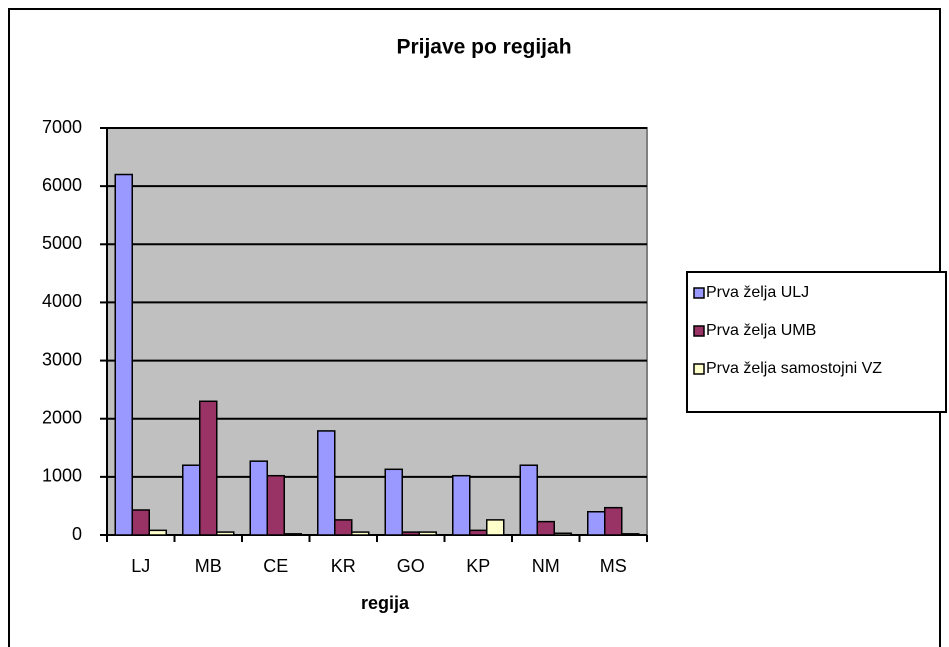 The width and height of the screenshot is (949, 647). Describe the element at coordinates (478, 566) in the screenshot. I see `x-tick-label: KP` at that location.